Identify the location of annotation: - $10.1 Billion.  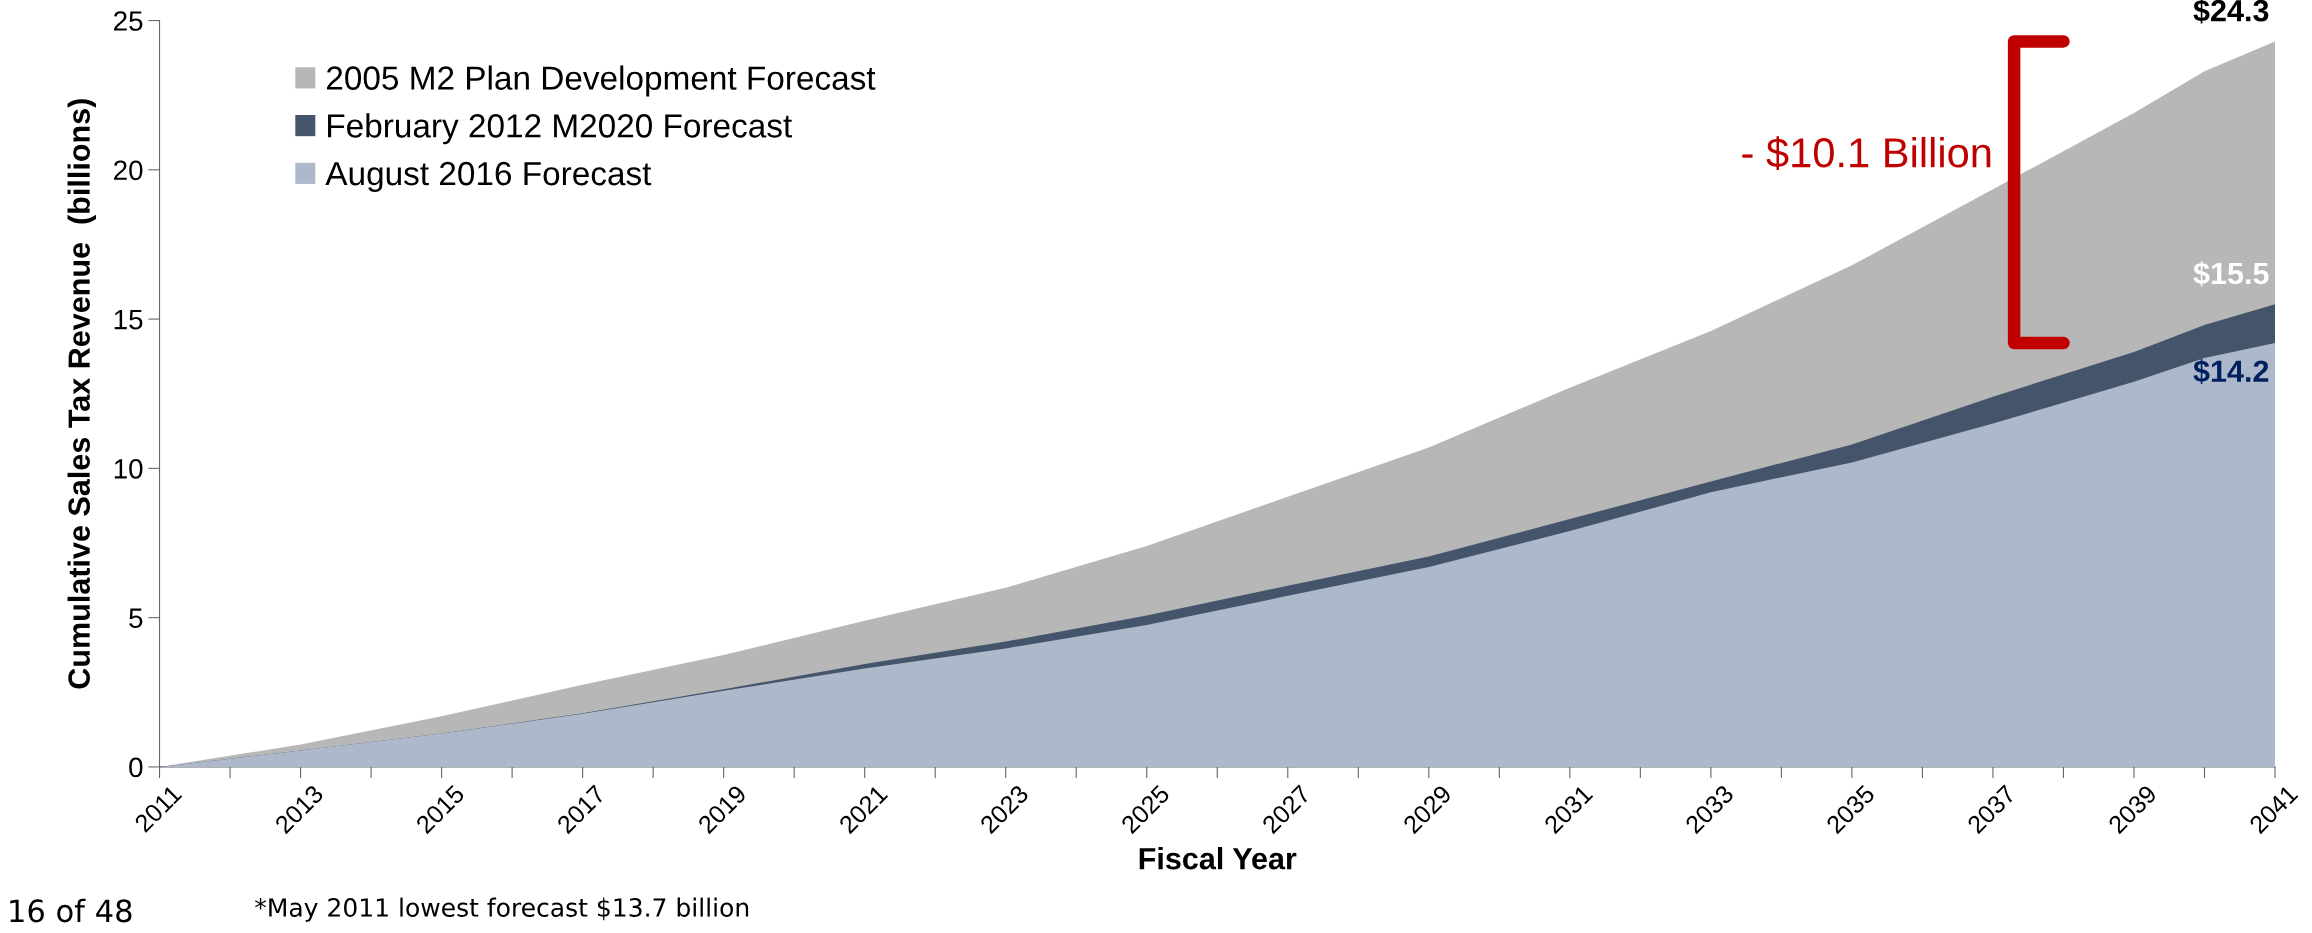
(1866, 153).